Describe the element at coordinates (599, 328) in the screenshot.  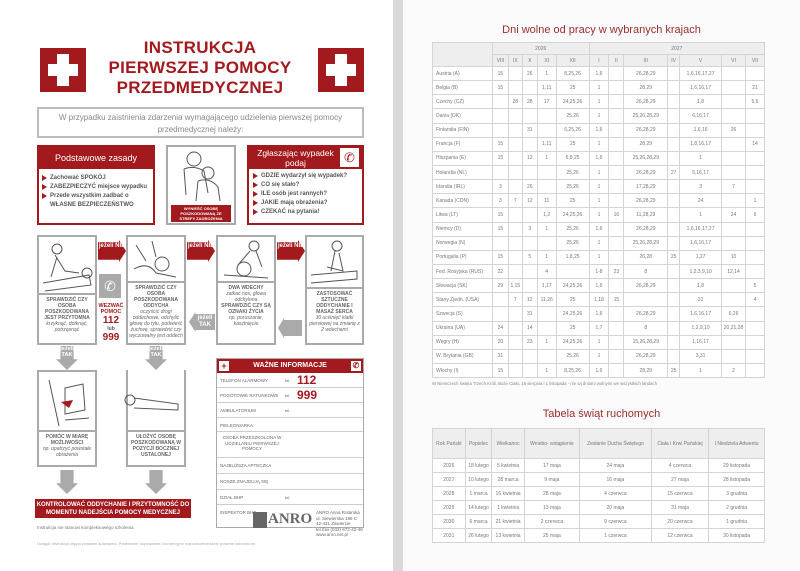
I see `table-row: Ukraina (UA) 24 14 25 1,7 8 1,2,9,10 20,21,28` at that location.